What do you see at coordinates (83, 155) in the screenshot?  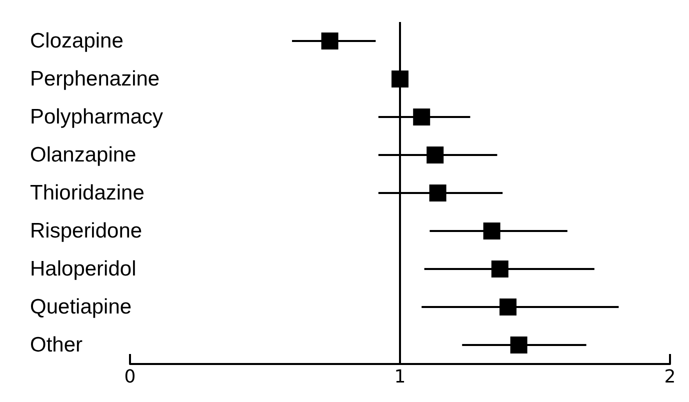 I see `y-tick-label: Olanzapine` at bounding box center [83, 155].